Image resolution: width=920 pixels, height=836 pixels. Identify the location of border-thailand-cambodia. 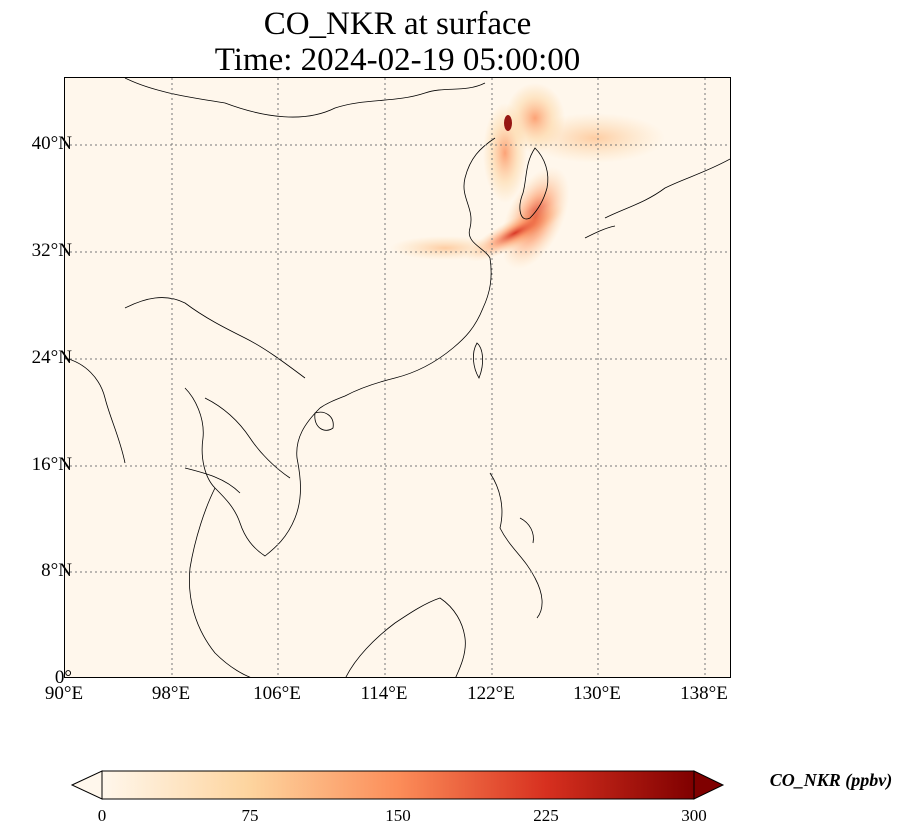
(212, 480).